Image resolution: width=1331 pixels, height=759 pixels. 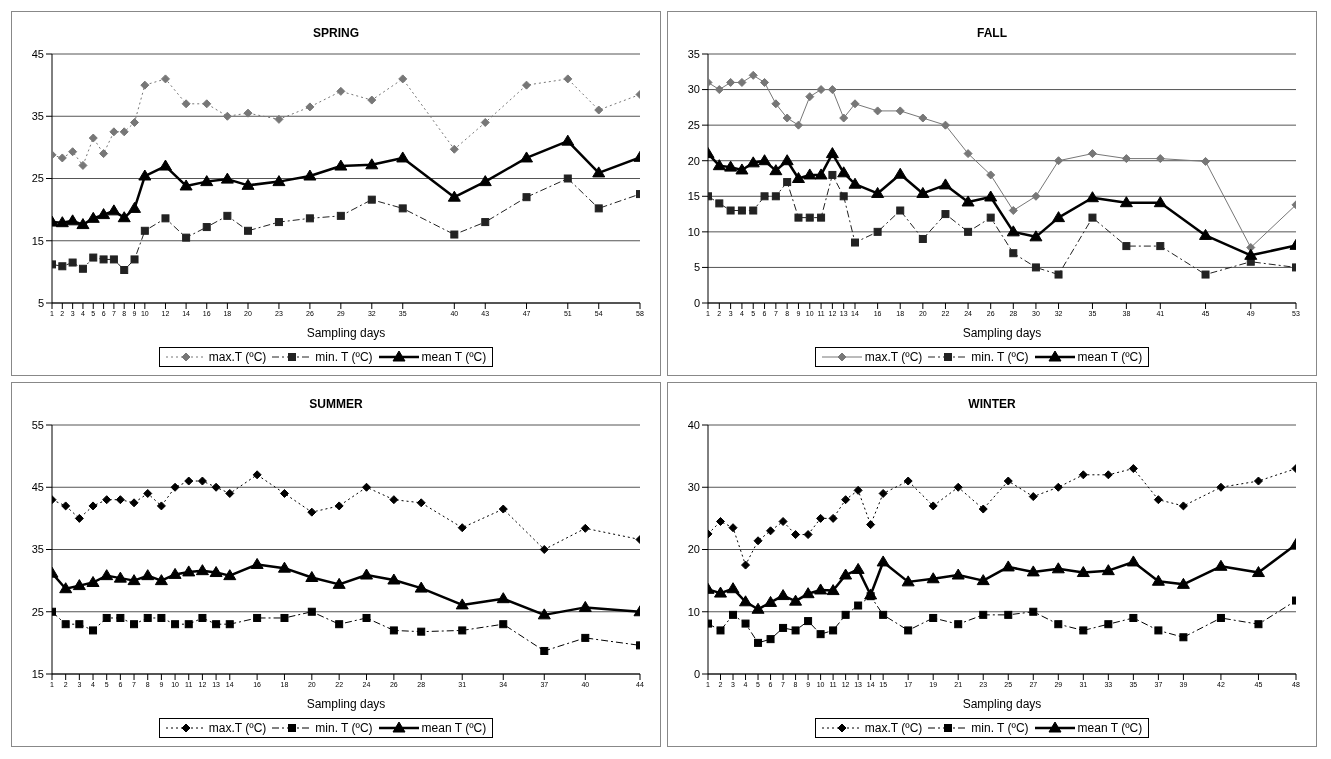 What do you see at coordinates (992, 34) in the screenshot?
I see `chart-title: FALL` at bounding box center [992, 34].